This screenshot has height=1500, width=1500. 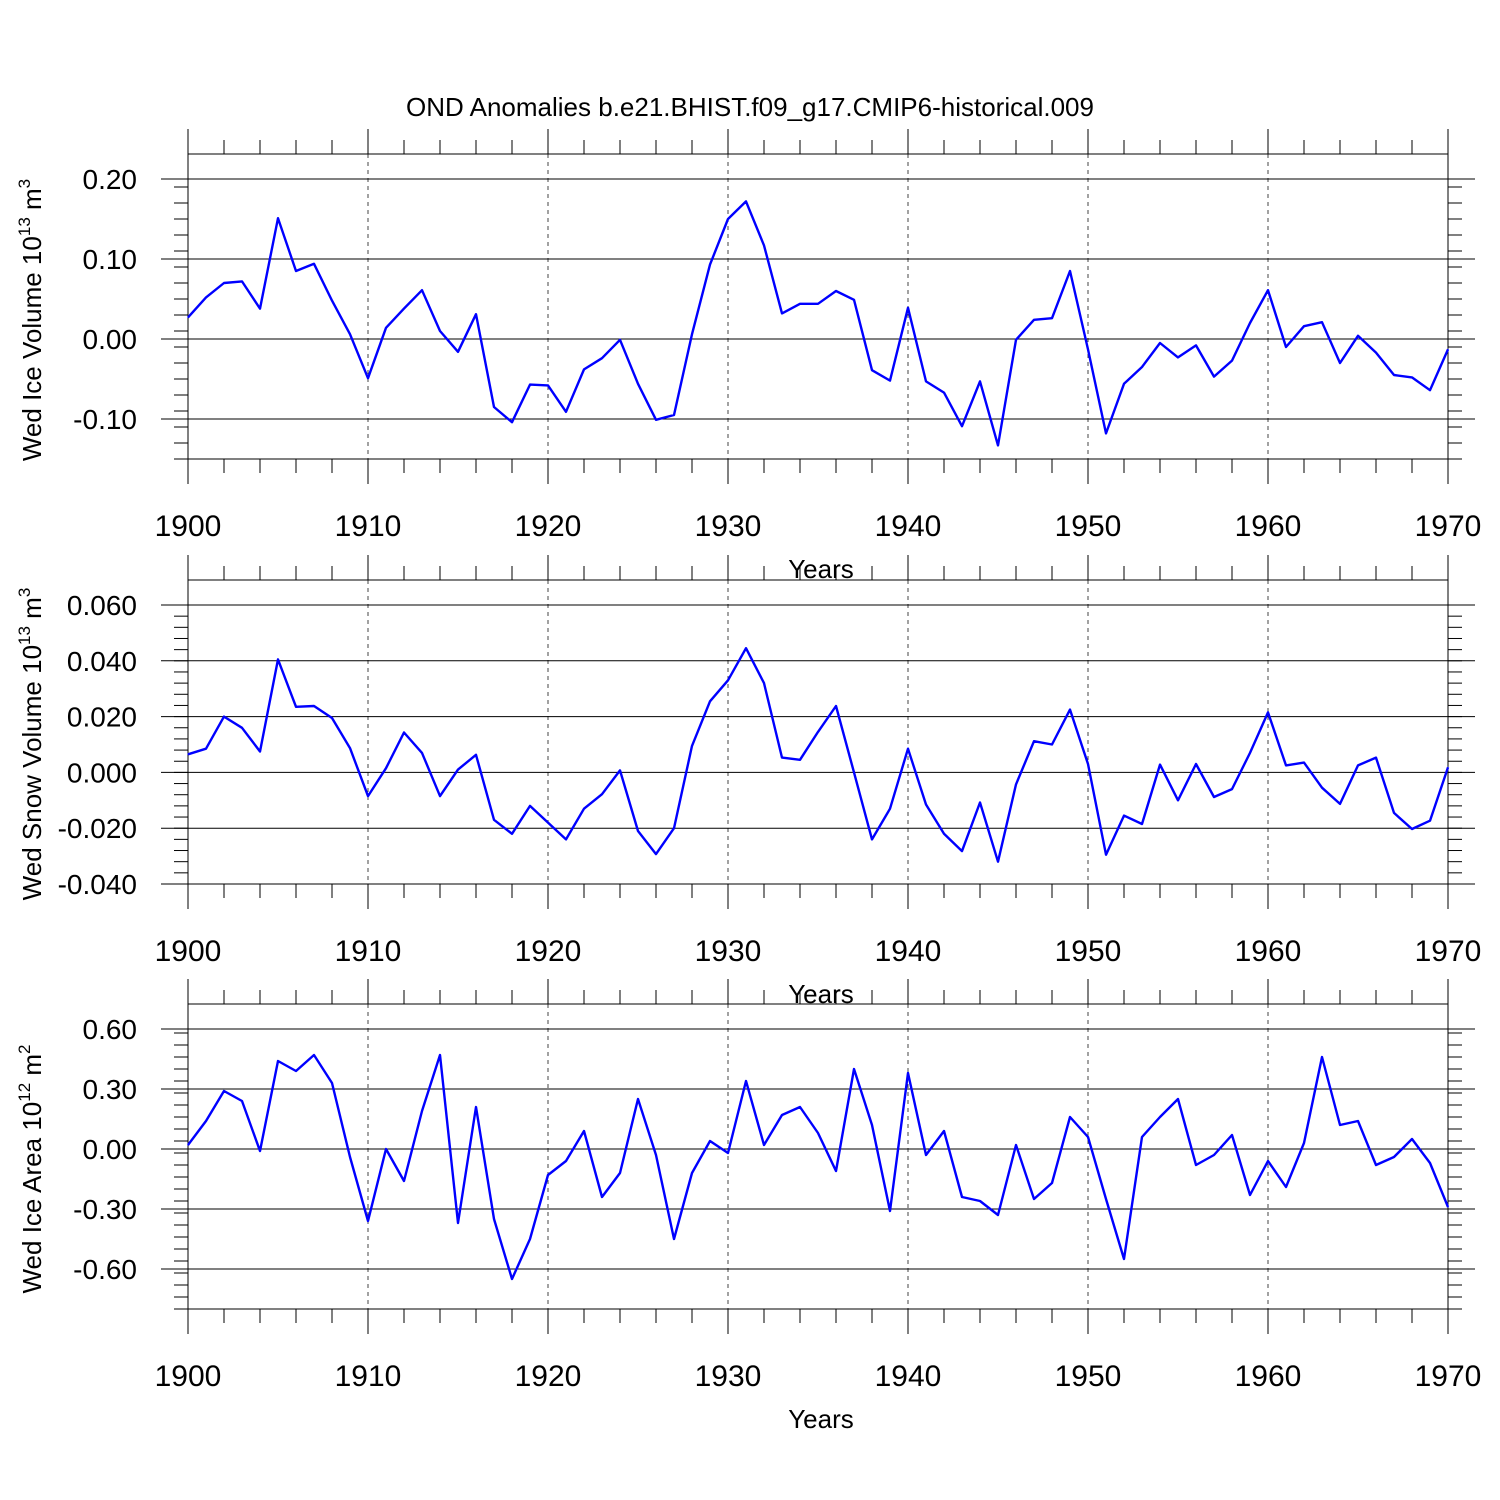 What do you see at coordinates (24, 226) in the screenshot?
I see `y-label-exponent: 13` at bounding box center [24, 226].